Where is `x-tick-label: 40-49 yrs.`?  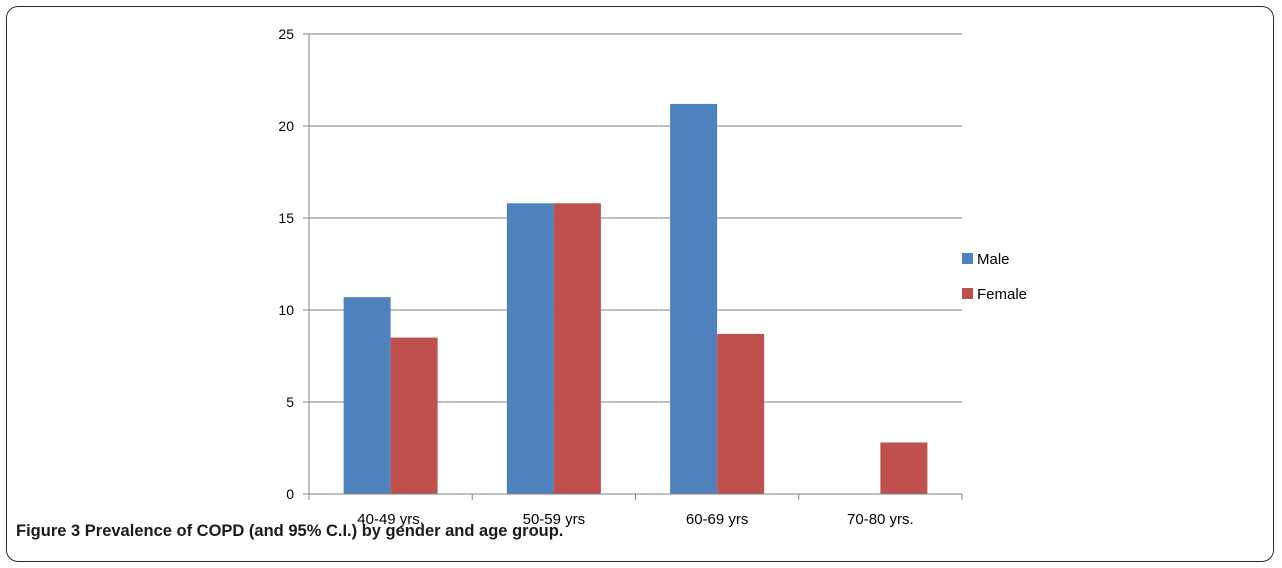
x-tick-label: 40-49 yrs. is located at coordinates (390, 519).